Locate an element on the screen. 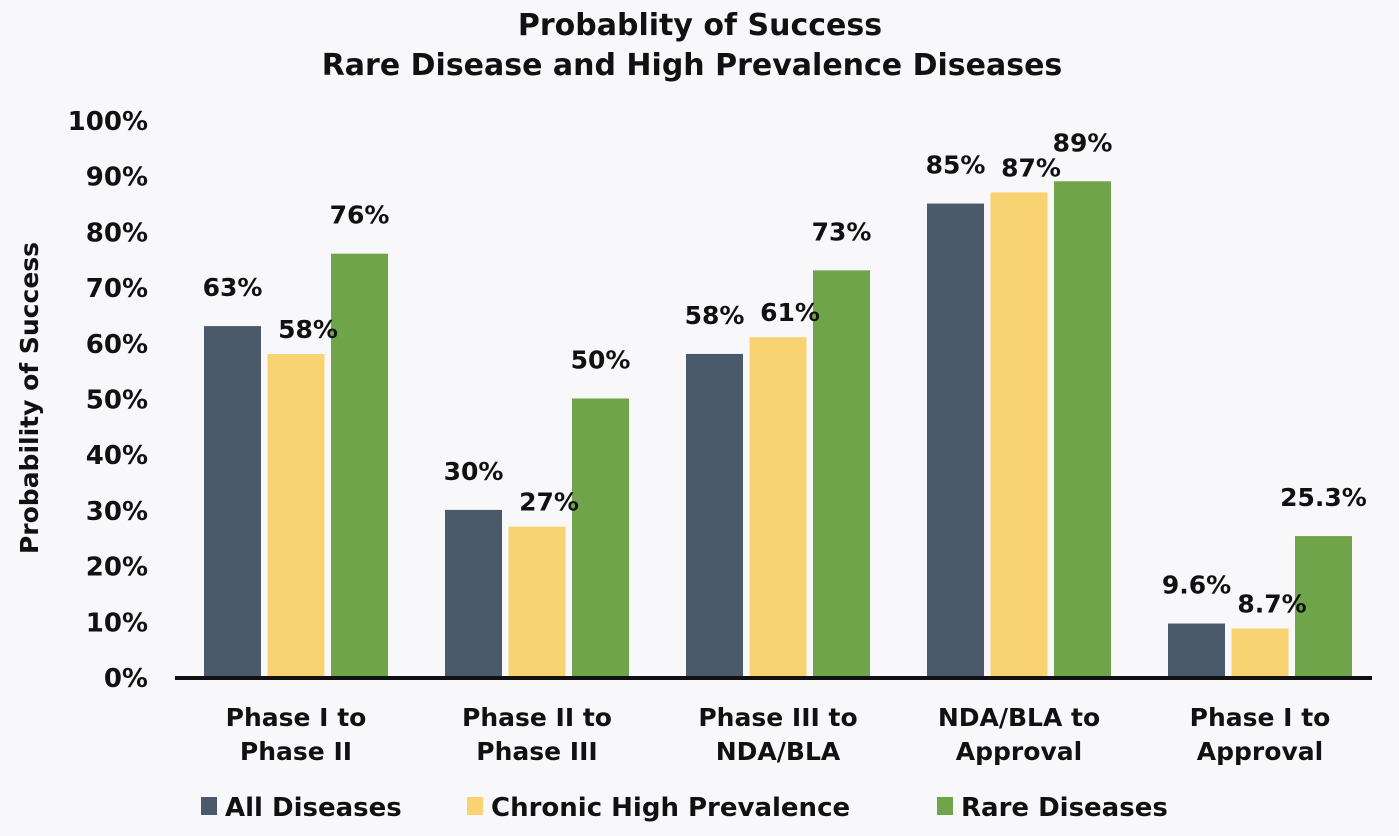 Image resolution: width=1399 pixels, height=836 pixels. y-tick-label: 80% is located at coordinates (117, 233).